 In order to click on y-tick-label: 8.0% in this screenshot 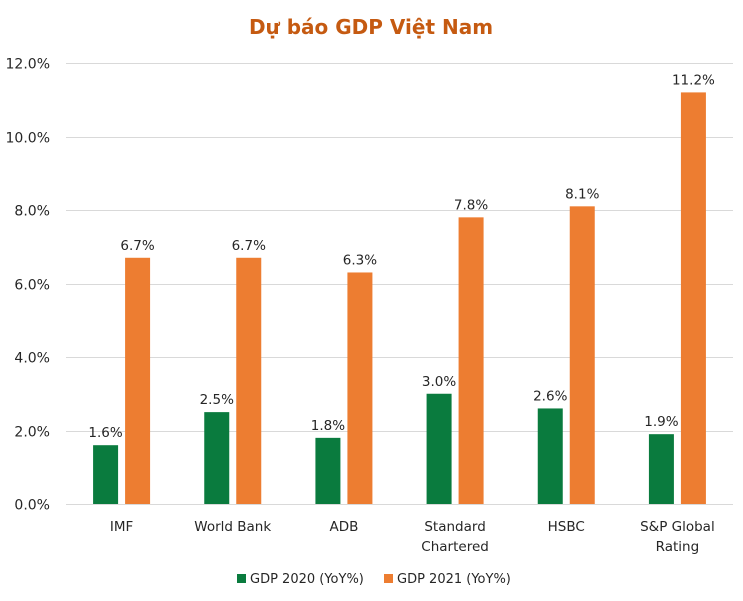, I will do `click(32, 212)`.